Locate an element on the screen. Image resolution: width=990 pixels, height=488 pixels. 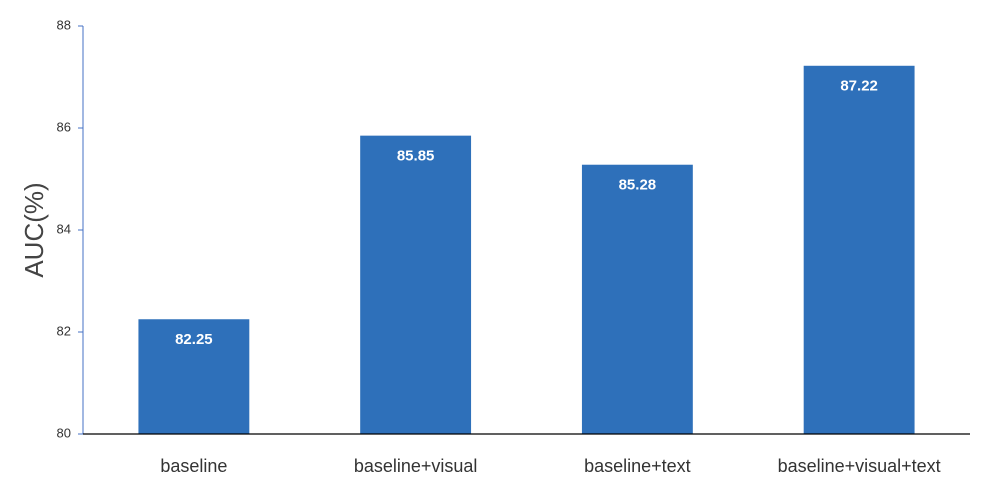
y-tick-label: 82 is located at coordinates (64, 330).